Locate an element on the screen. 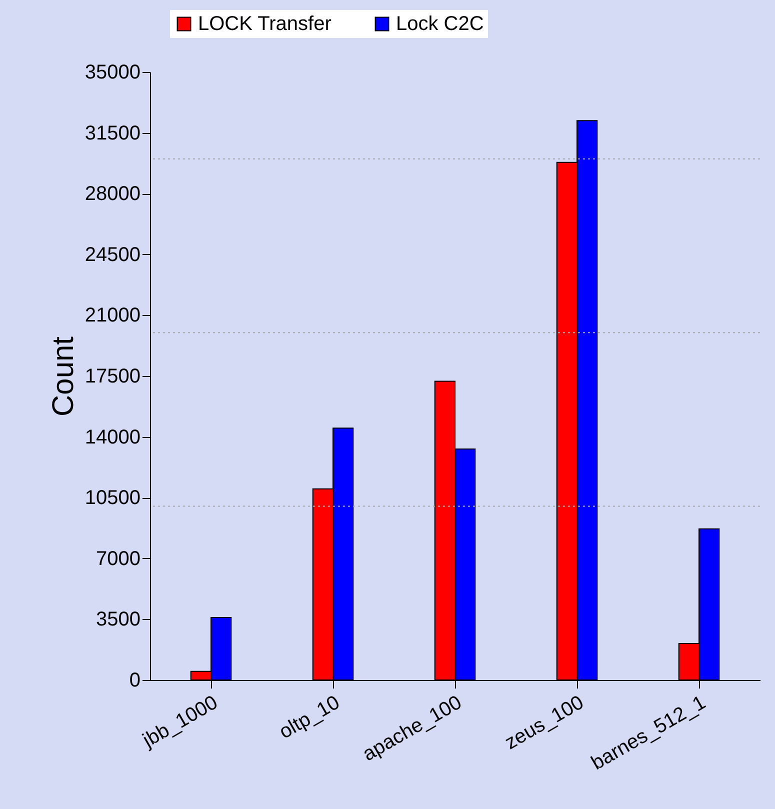  y-tick-label: 28000 is located at coordinates (112, 194).